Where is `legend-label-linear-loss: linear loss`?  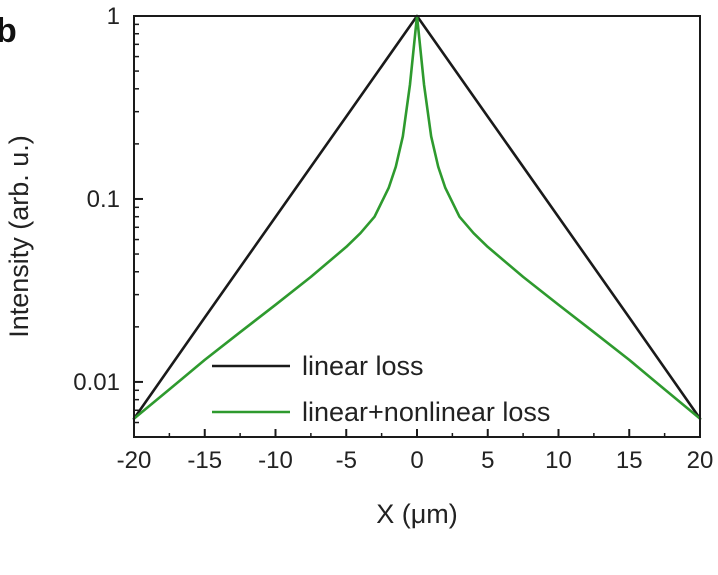 legend-label-linear-loss: linear loss is located at coordinates (363, 366).